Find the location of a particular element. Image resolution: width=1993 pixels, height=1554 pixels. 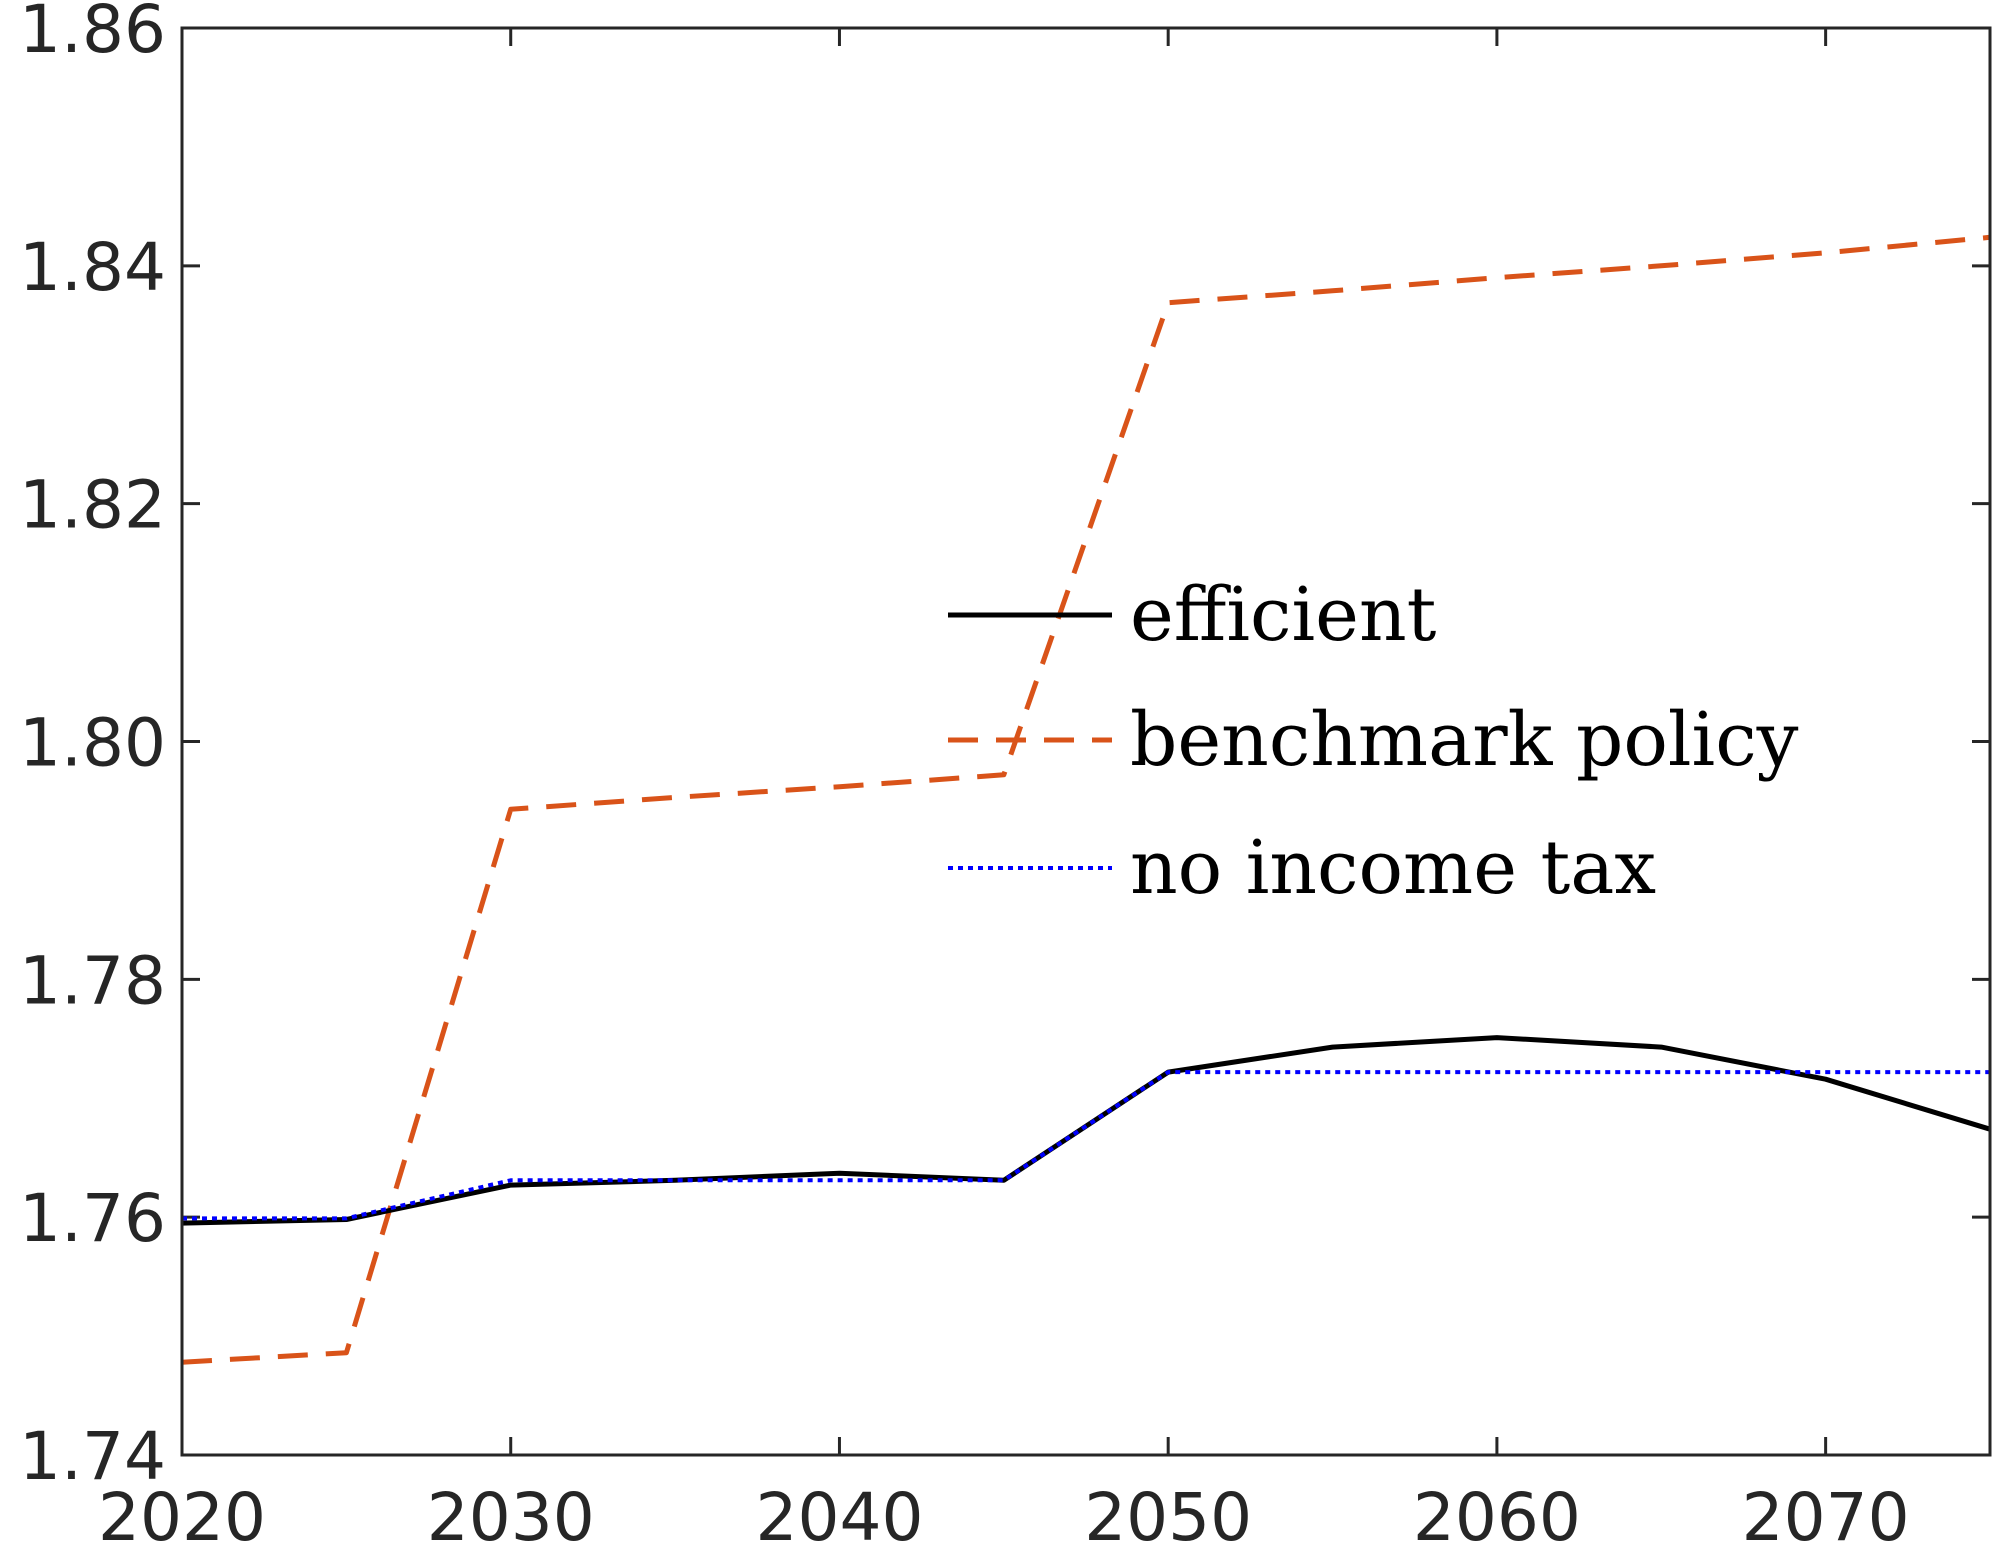

y-tick-label: 1.76 is located at coordinates (92, 1218).